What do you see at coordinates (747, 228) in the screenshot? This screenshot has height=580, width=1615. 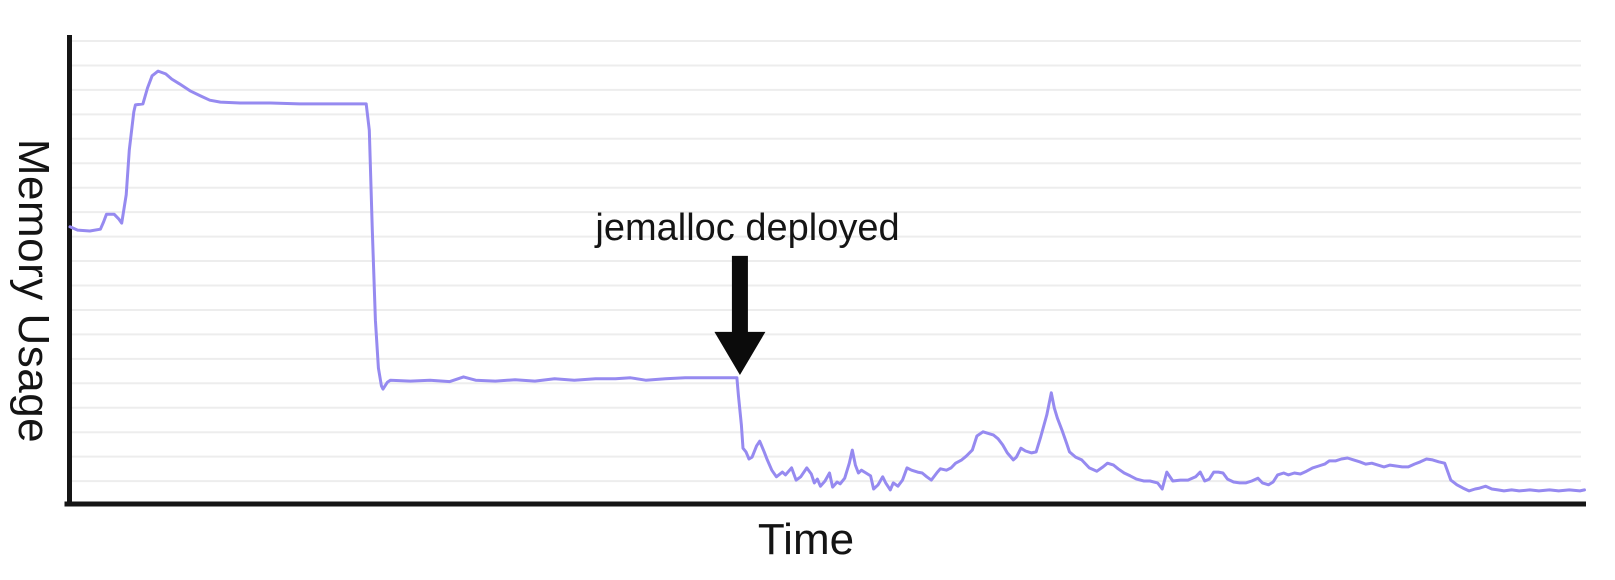 I see `annotation-label: jemalloc deployed` at bounding box center [747, 228].